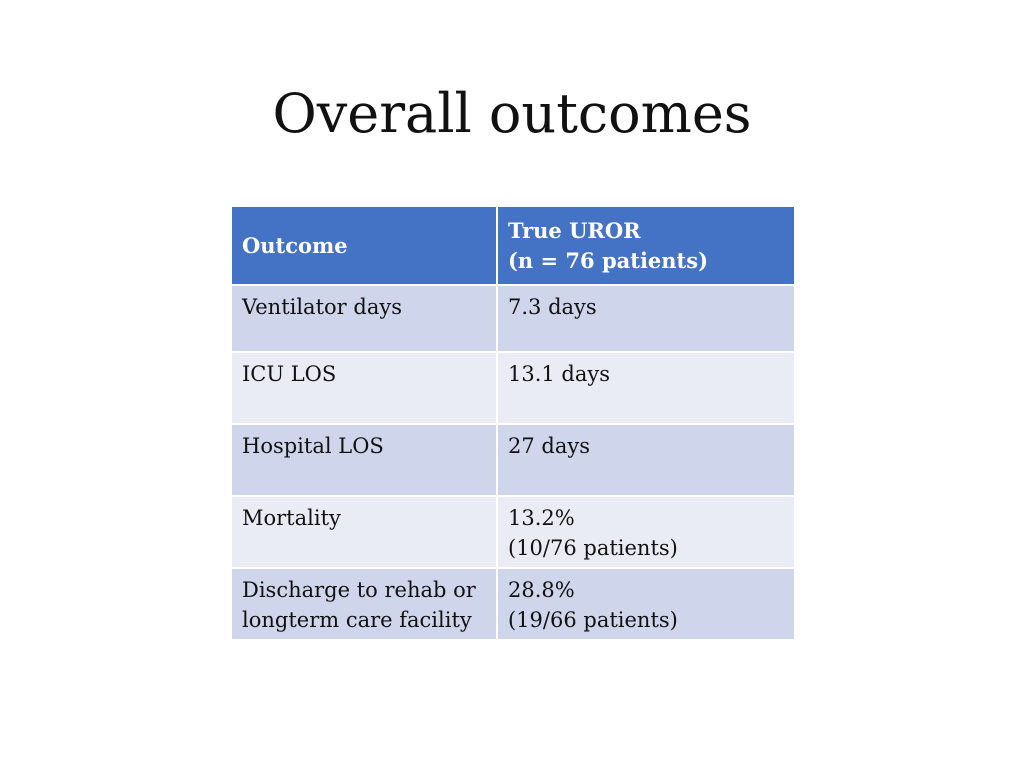  What do you see at coordinates (593, 620) in the screenshot?
I see `value-label-line2: (19/66 patients)` at bounding box center [593, 620].